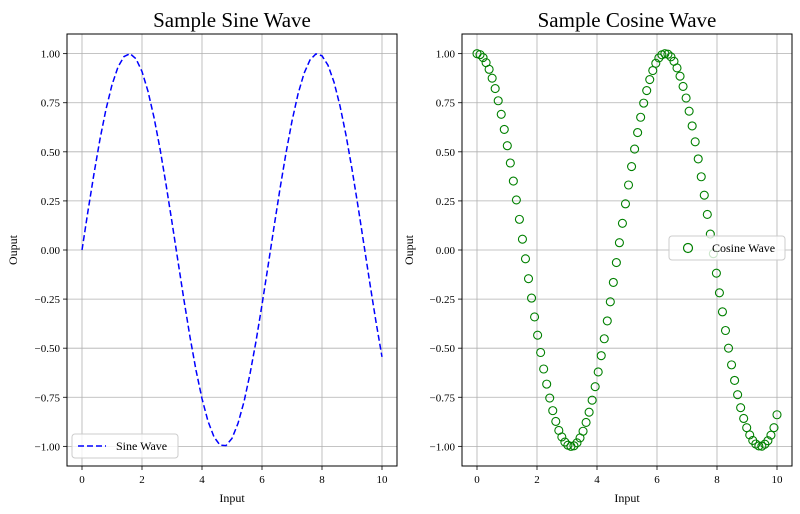 The image size is (800, 514). Describe the element at coordinates (51, 104) in the screenshot. I see `sine-y-tick-label: 0.75` at that location.